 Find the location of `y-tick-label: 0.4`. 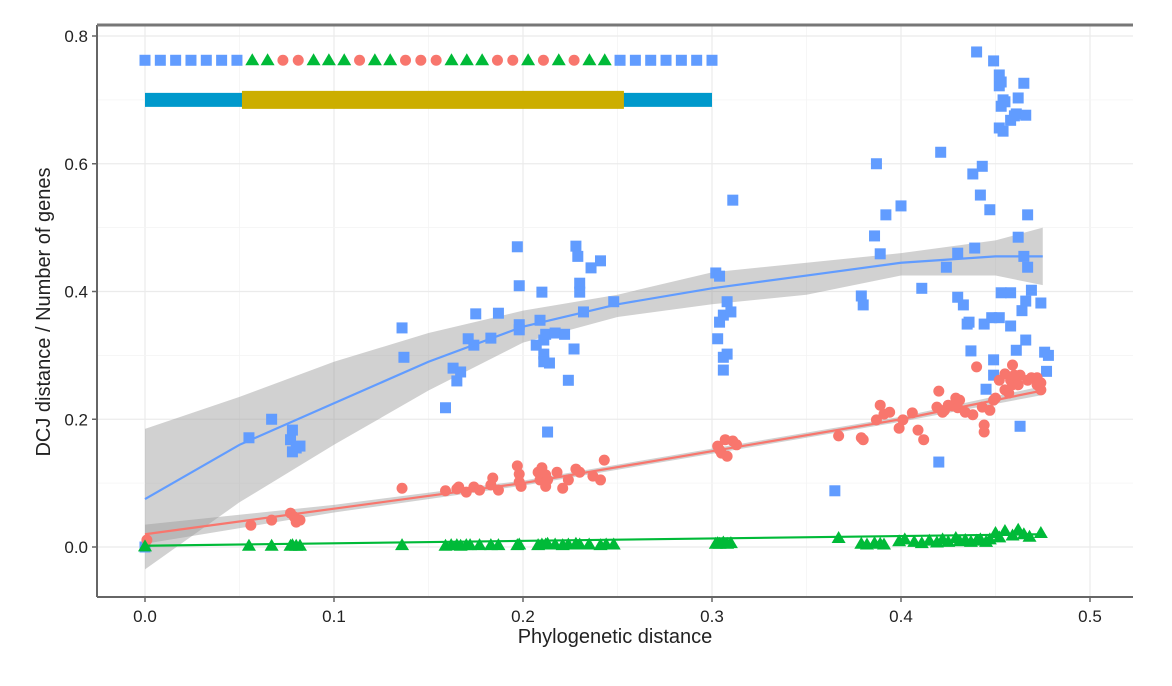

y-tick-label: 0.4 is located at coordinates (76, 292).